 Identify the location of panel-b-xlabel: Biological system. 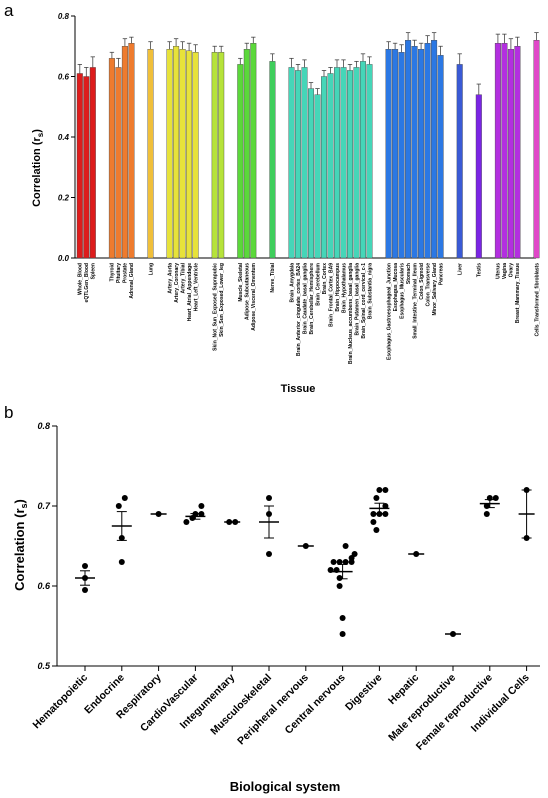
(285, 786).